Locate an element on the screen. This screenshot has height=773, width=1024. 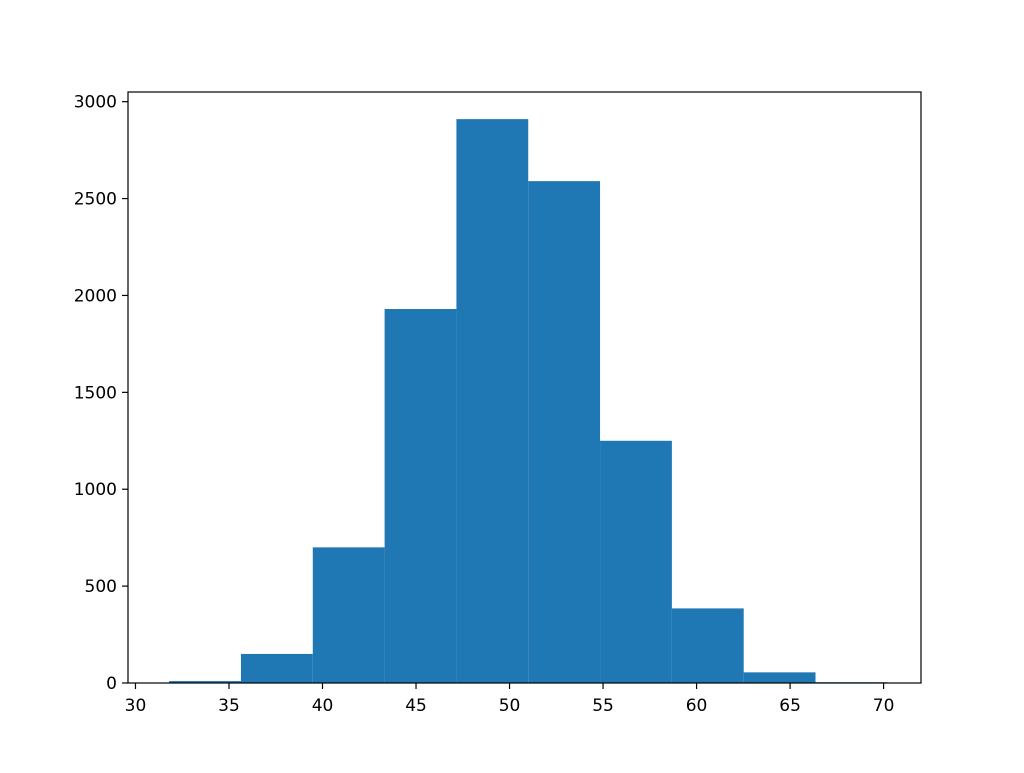
x-tick-label: 30 is located at coordinates (136, 706).